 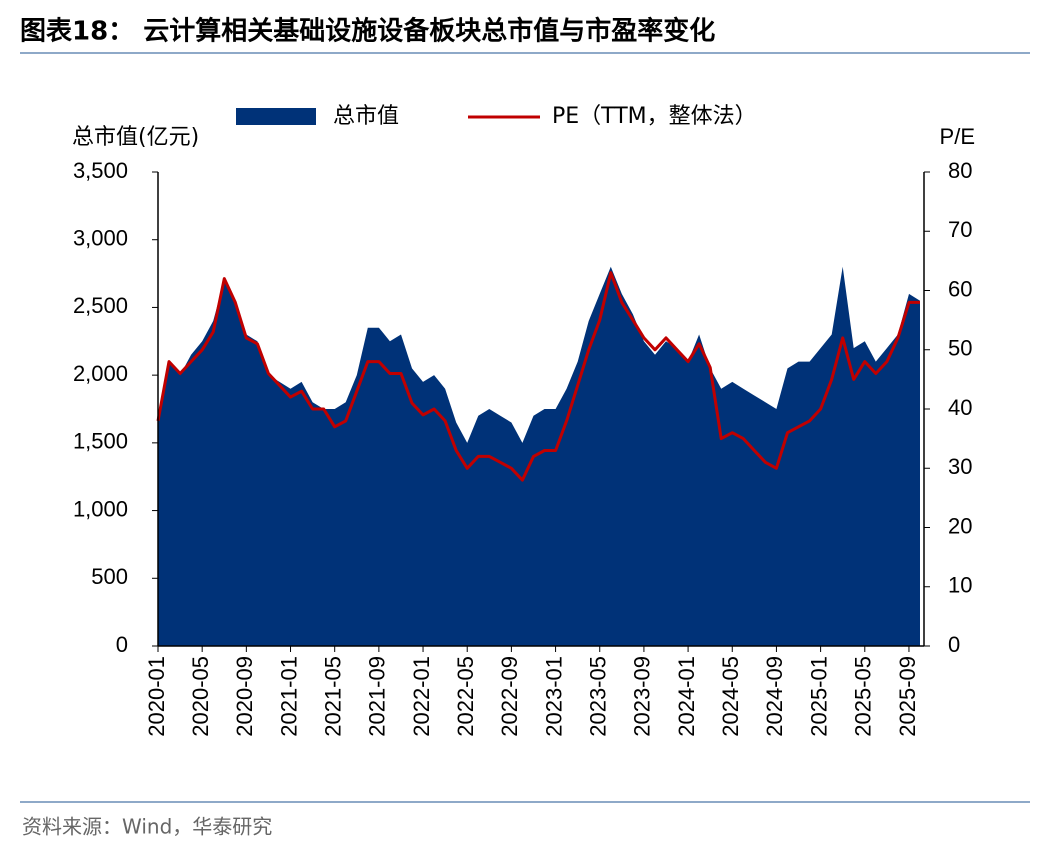 I want to click on y2-axis-title: P/E, so click(x=957, y=136).